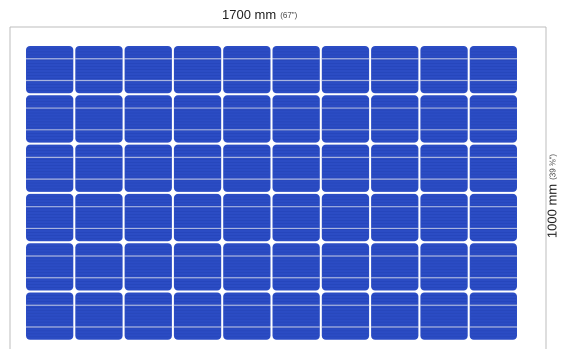  Describe the element at coordinates (289, 15) in the screenshot. I see `width-value-inches: (67")` at that location.